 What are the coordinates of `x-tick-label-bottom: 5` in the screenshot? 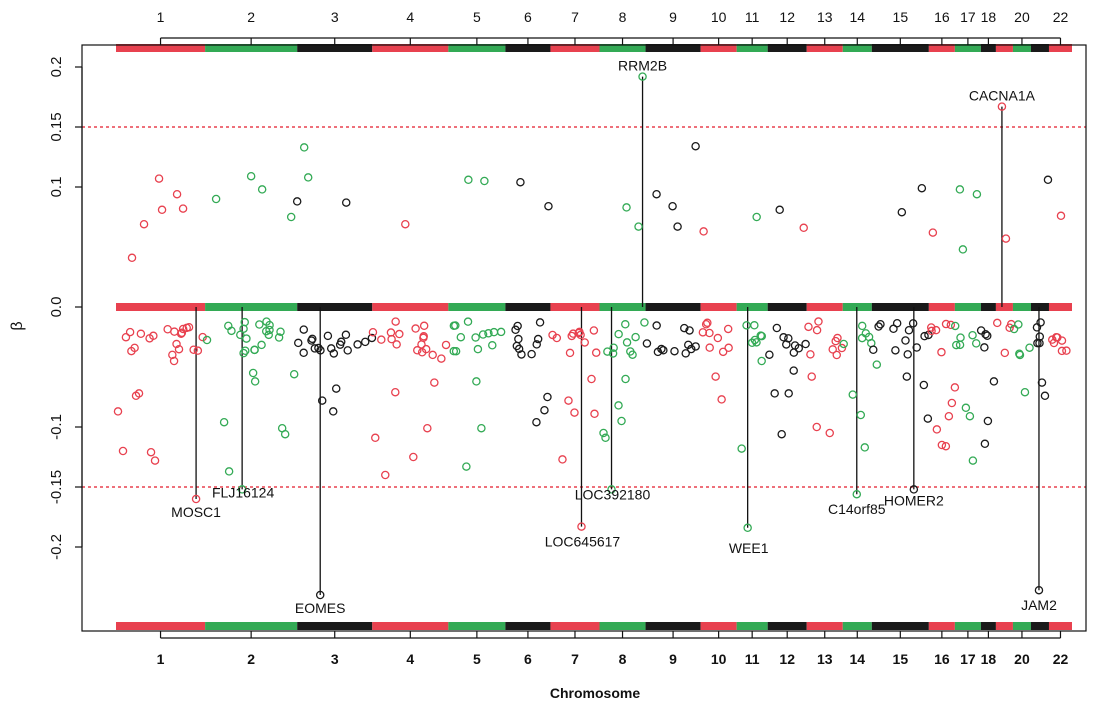 It's located at (477, 659).